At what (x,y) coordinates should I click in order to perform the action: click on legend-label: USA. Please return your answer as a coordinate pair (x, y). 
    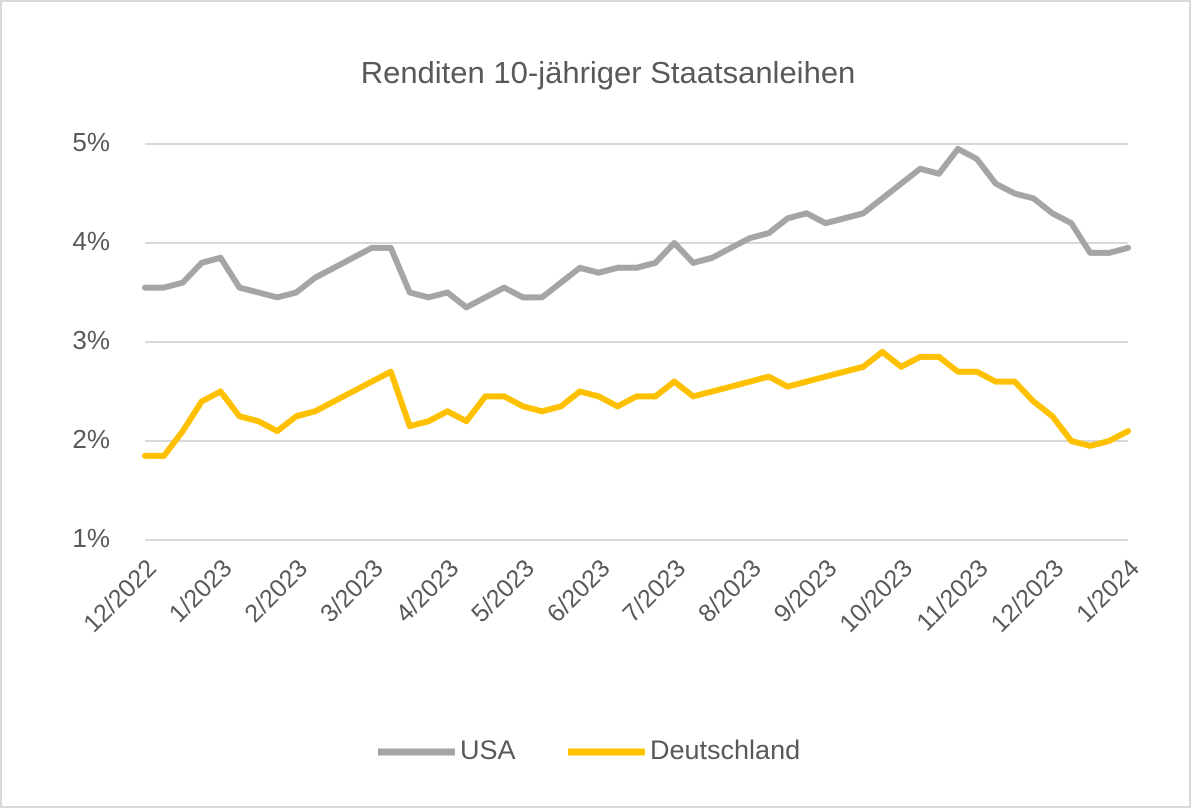
    Looking at the image, I should click on (488, 750).